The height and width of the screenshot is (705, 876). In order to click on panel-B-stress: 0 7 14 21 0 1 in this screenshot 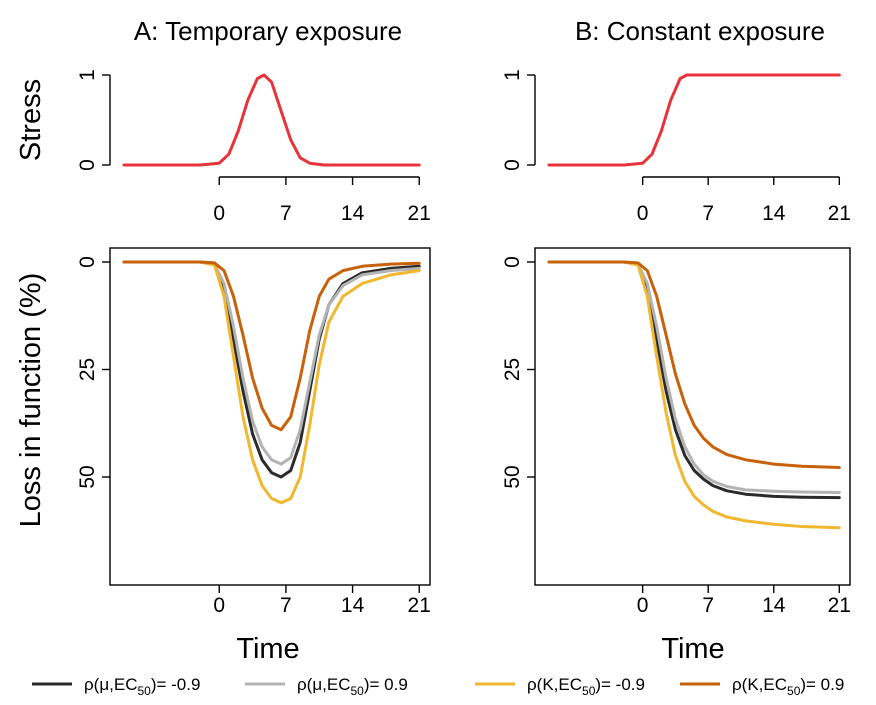, I will do `click(676, 147)`.